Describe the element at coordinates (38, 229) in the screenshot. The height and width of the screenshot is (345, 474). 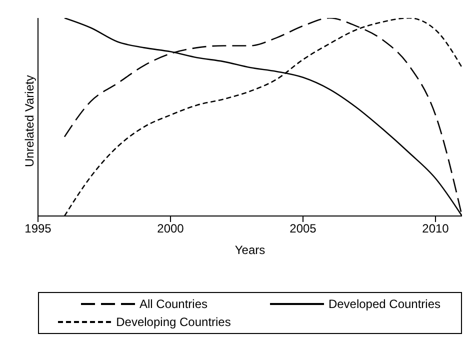
I see `x-tick-label: 1995` at that location.